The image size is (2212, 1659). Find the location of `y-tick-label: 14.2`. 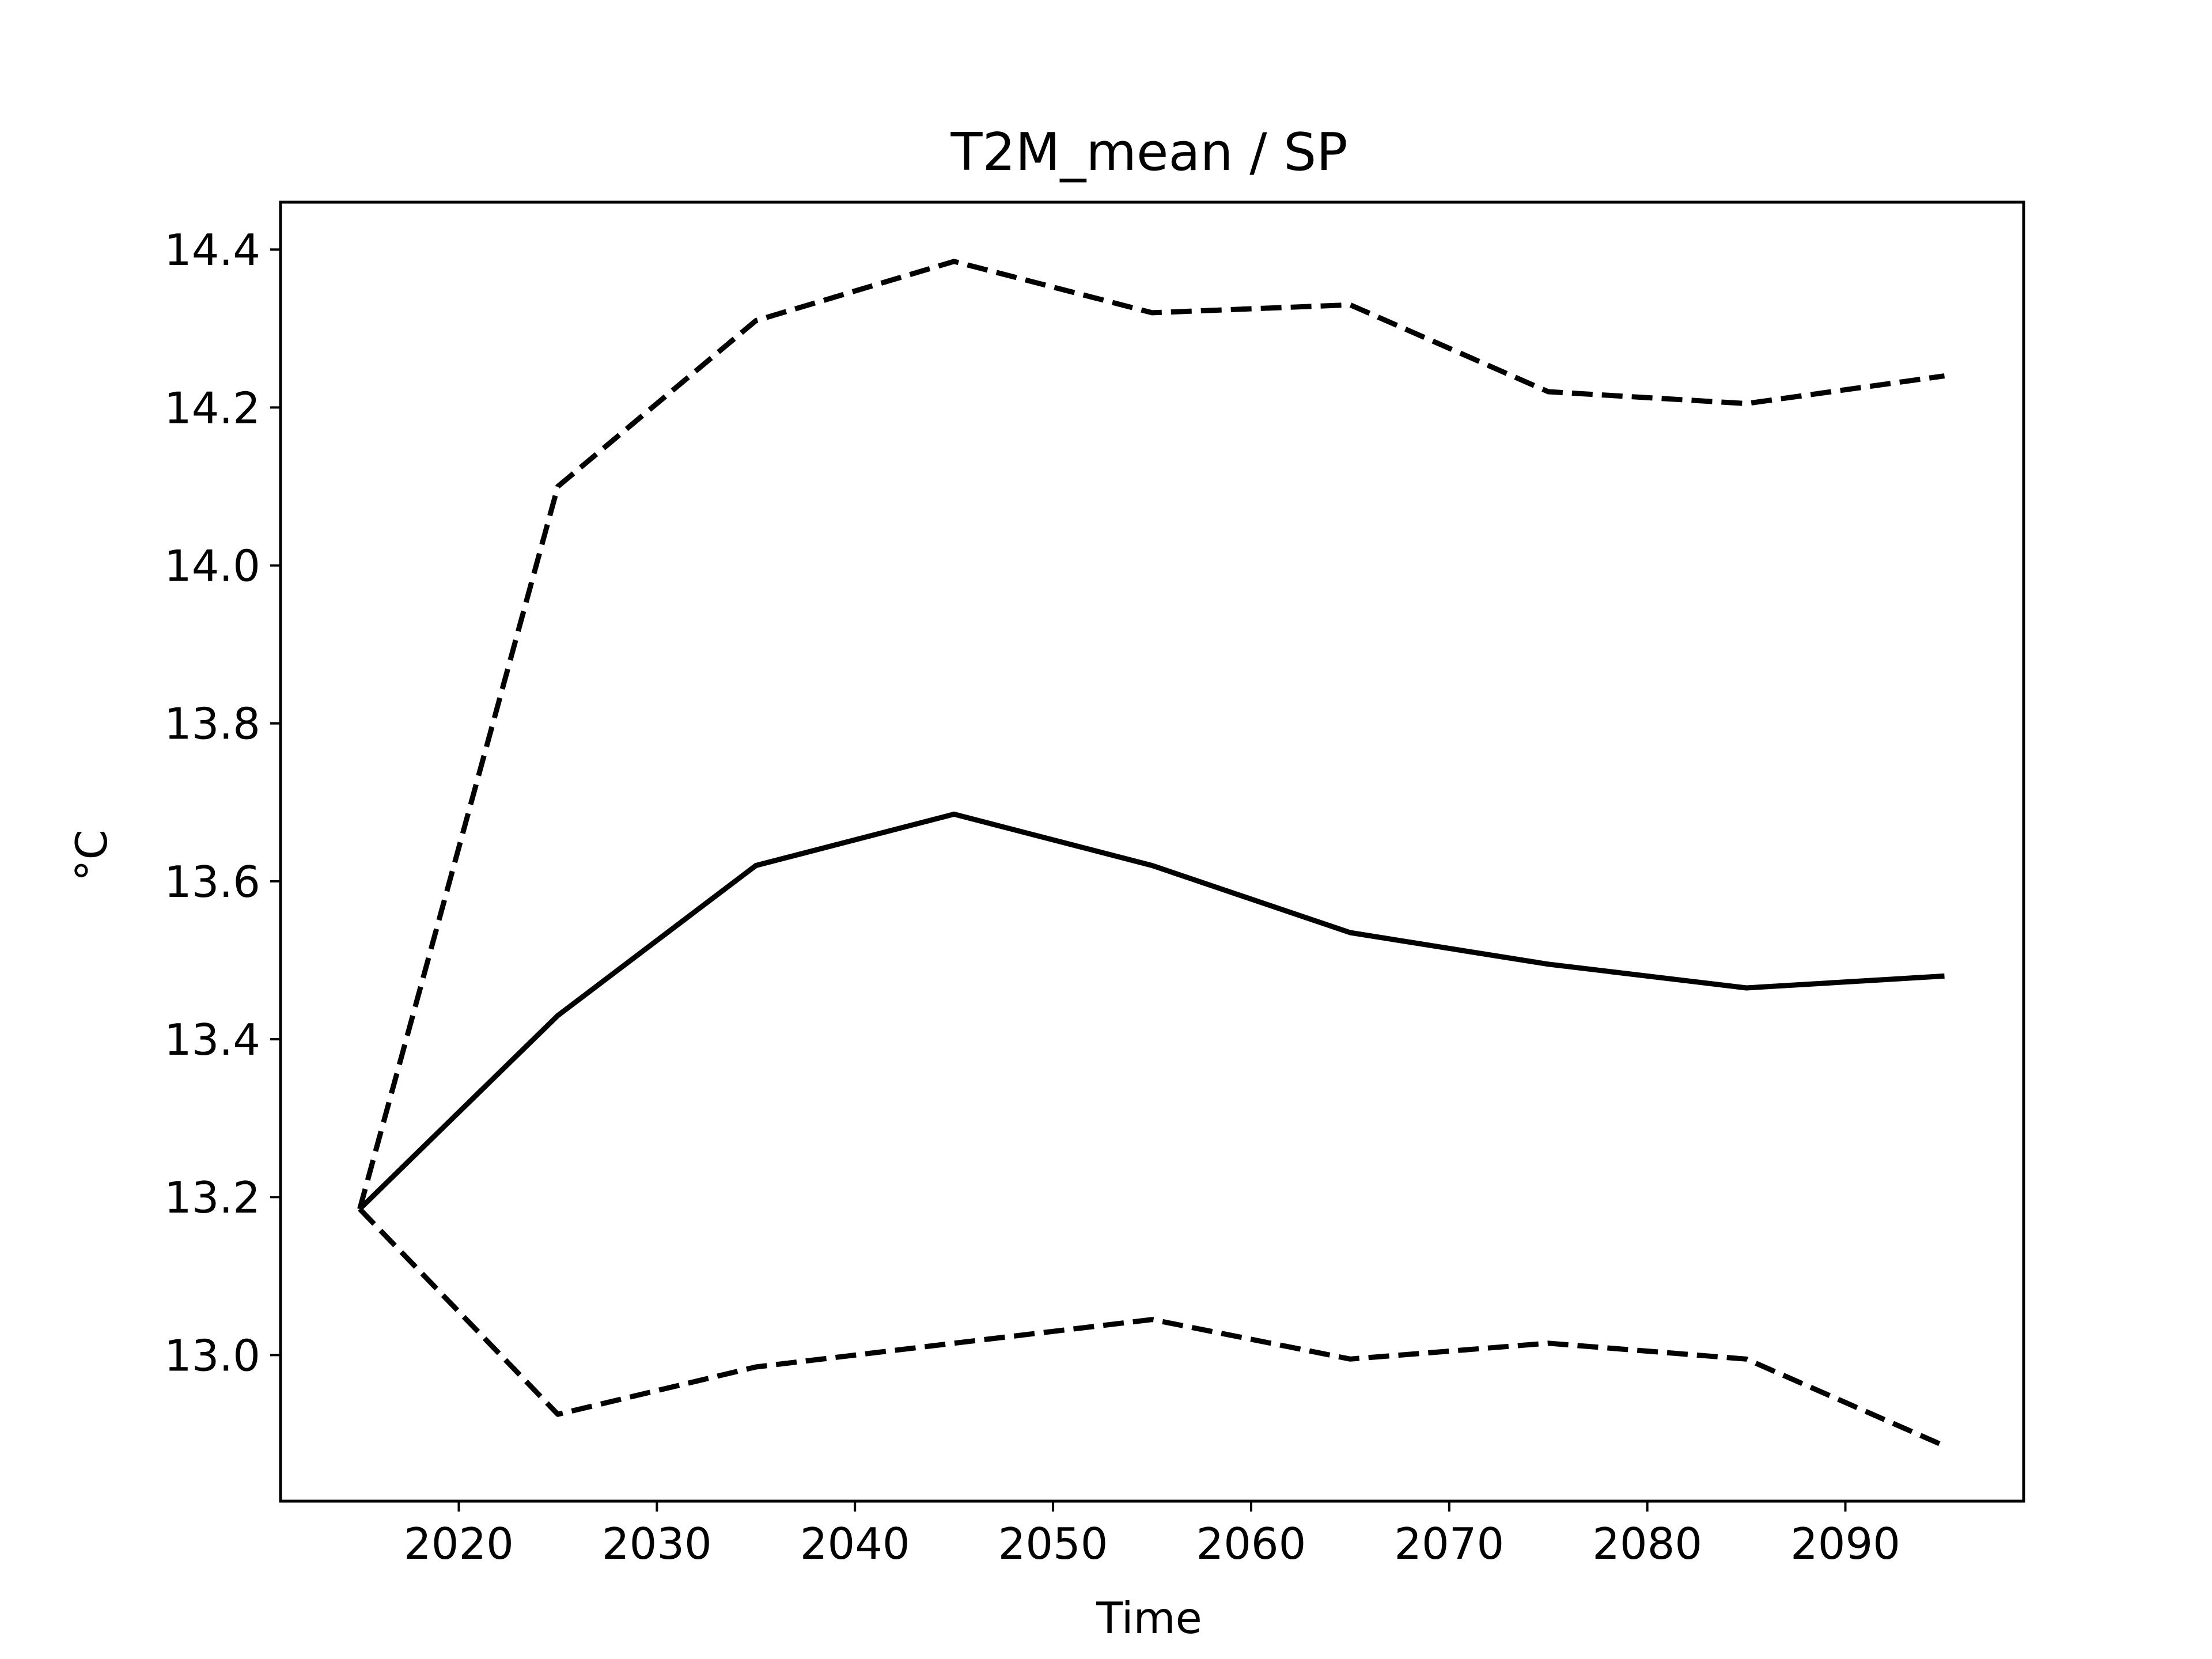

y-tick-label: 14.2 is located at coordinates (212, 407).